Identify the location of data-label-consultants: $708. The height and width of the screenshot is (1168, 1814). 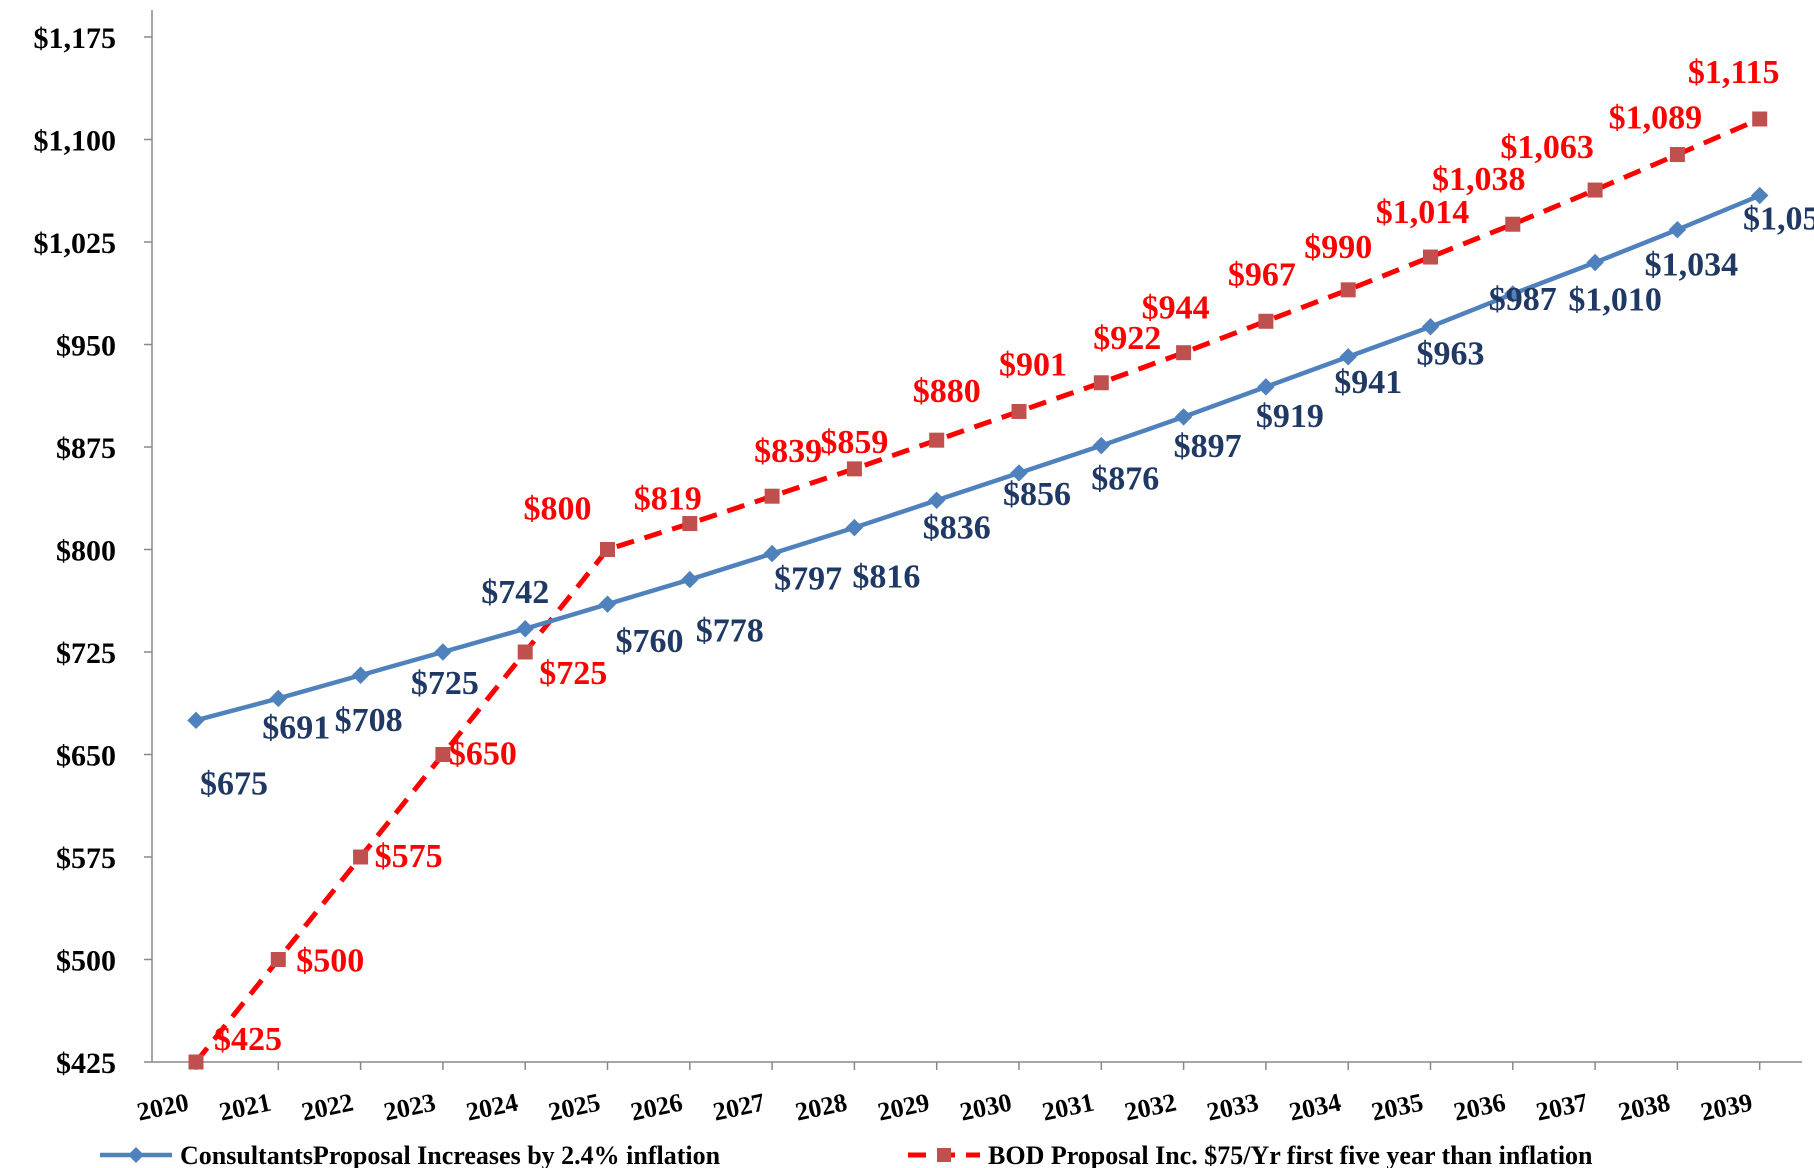
(369, 720).